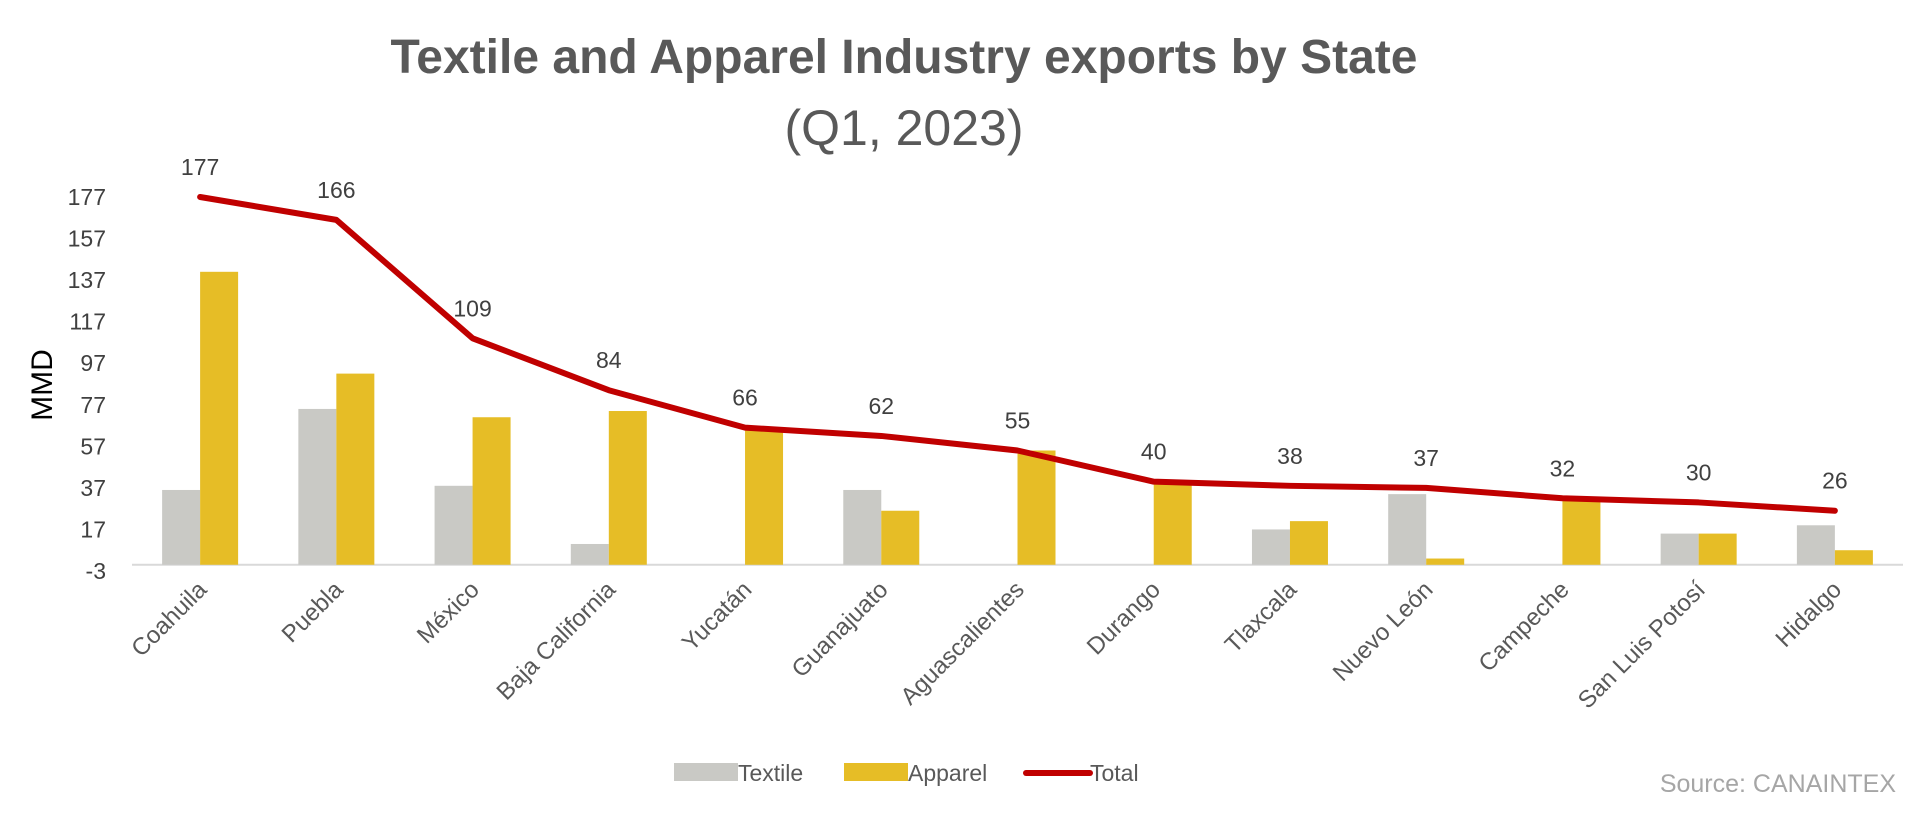 The image size is (1920, 818). I want to click on y-tick-label: -3, so click(96, 571).